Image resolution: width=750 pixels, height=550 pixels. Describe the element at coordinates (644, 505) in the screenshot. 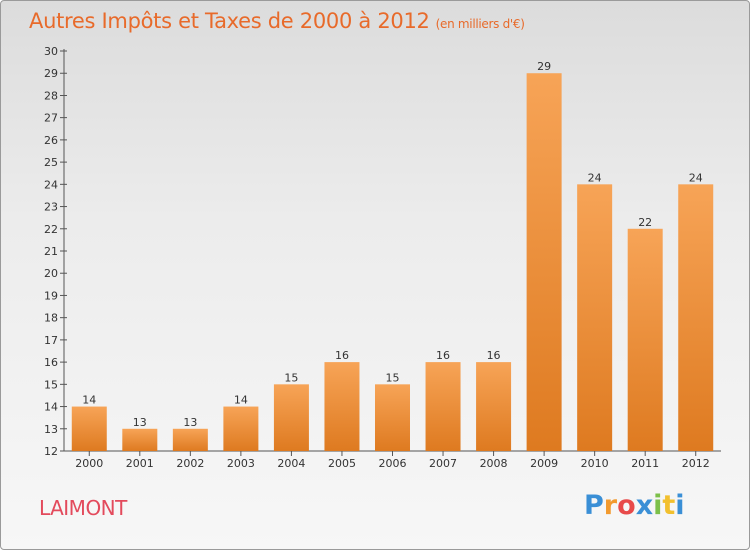

I see `logo-letter: x` at that location.